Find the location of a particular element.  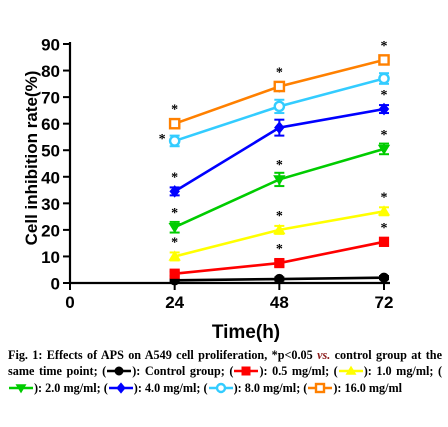

caption-vs: vs. is located at coordinates (324, 355).